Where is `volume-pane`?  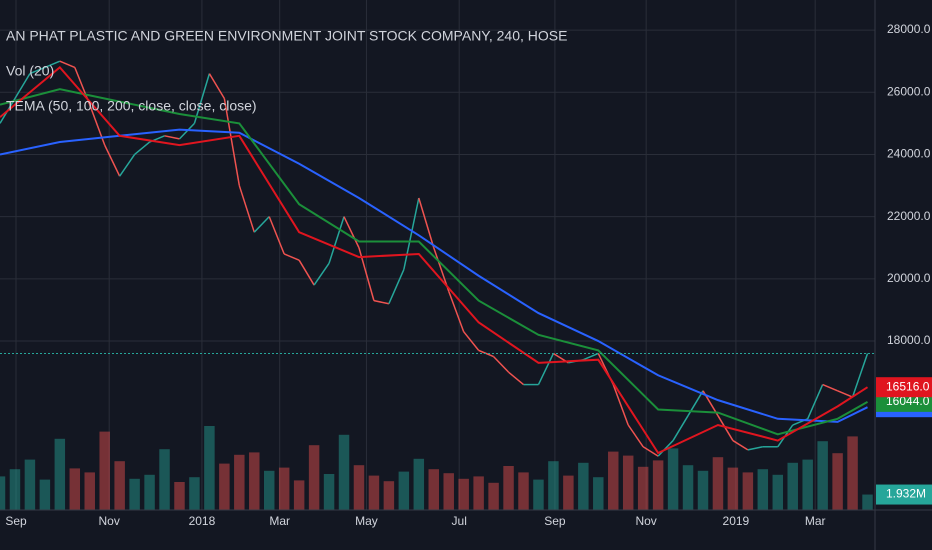
volume-pane is located at coordinates (436, 468).